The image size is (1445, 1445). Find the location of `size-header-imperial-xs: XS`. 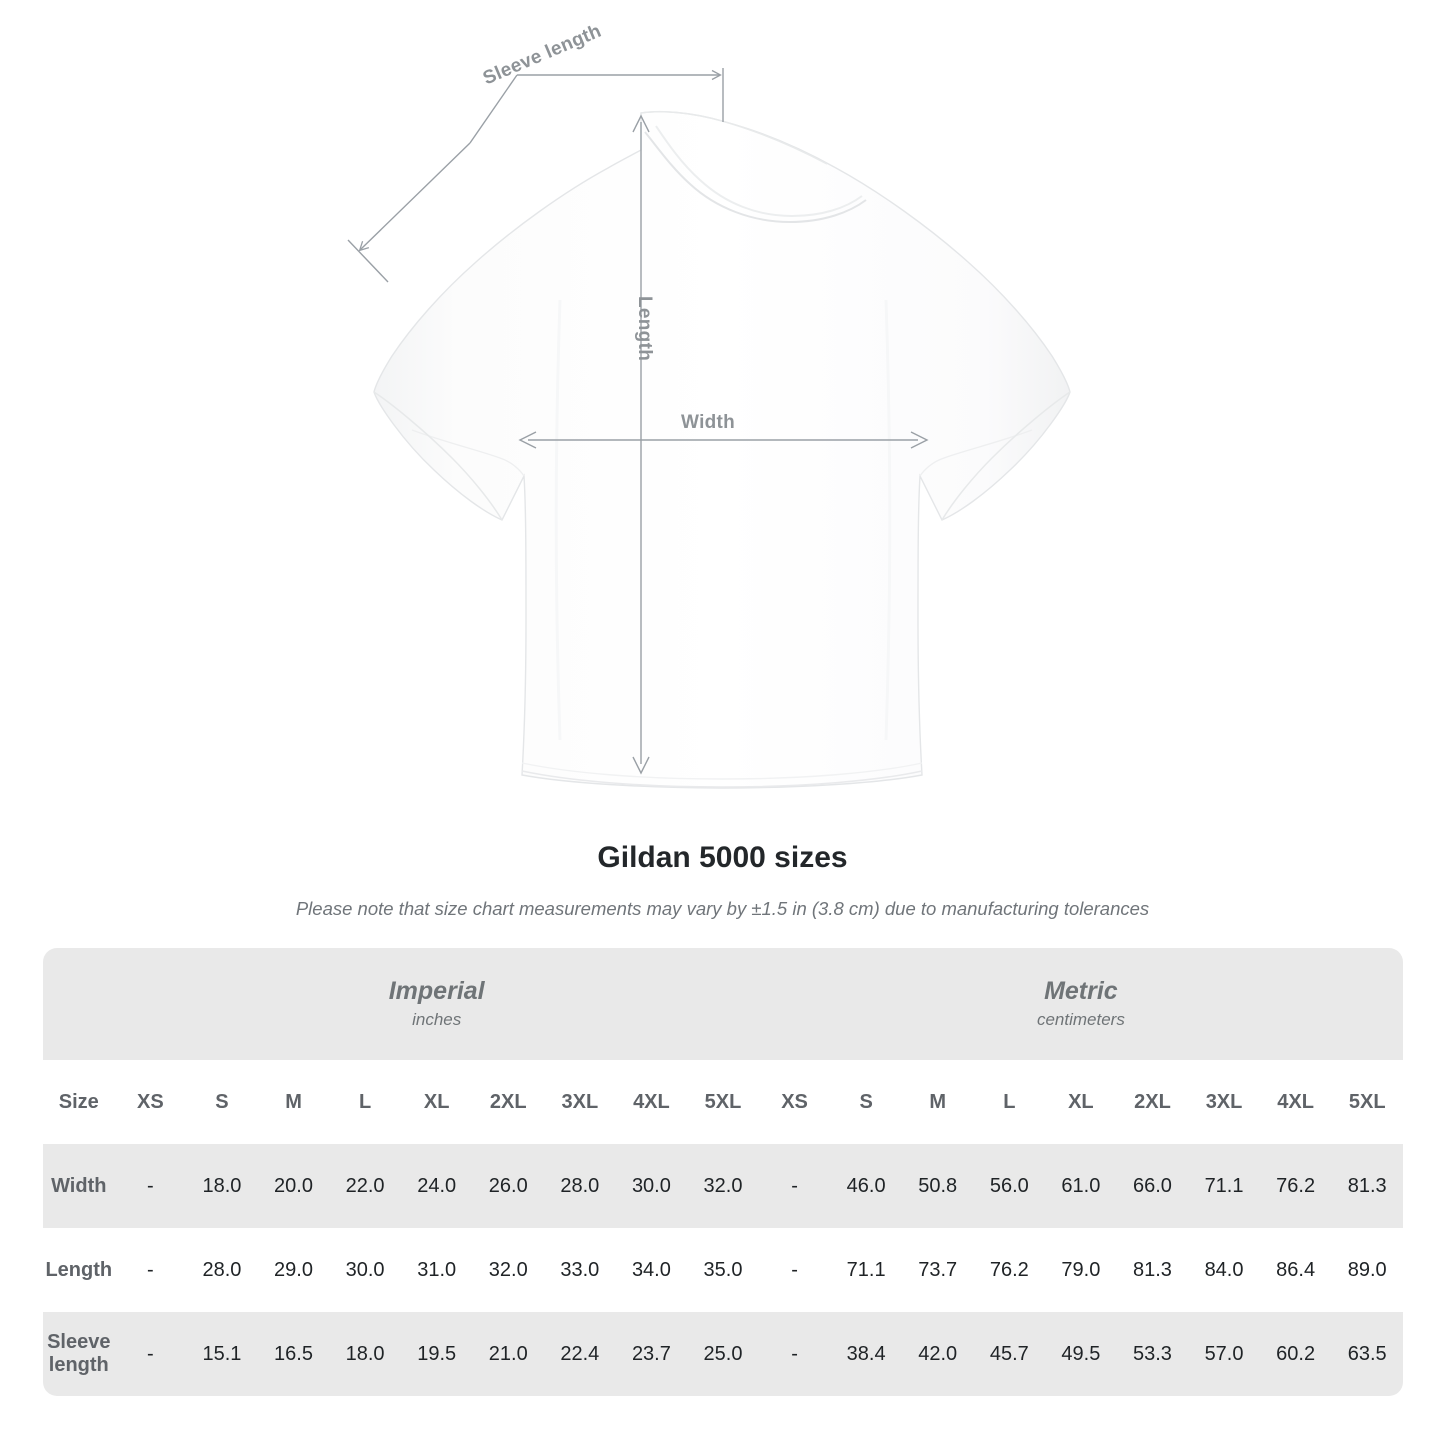

size-header-imperial-xs: XS is located at coordinates (150, 1102).